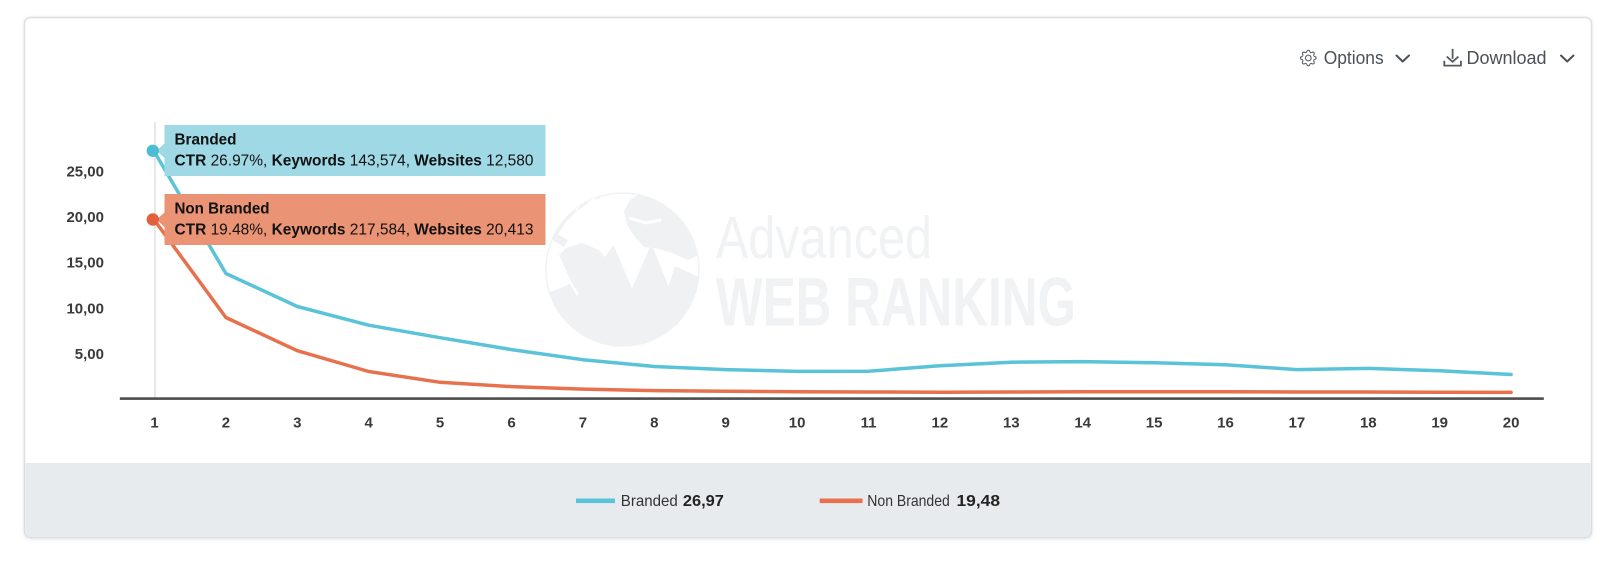  I want to click on svg-text: 6, so click(511, 423).